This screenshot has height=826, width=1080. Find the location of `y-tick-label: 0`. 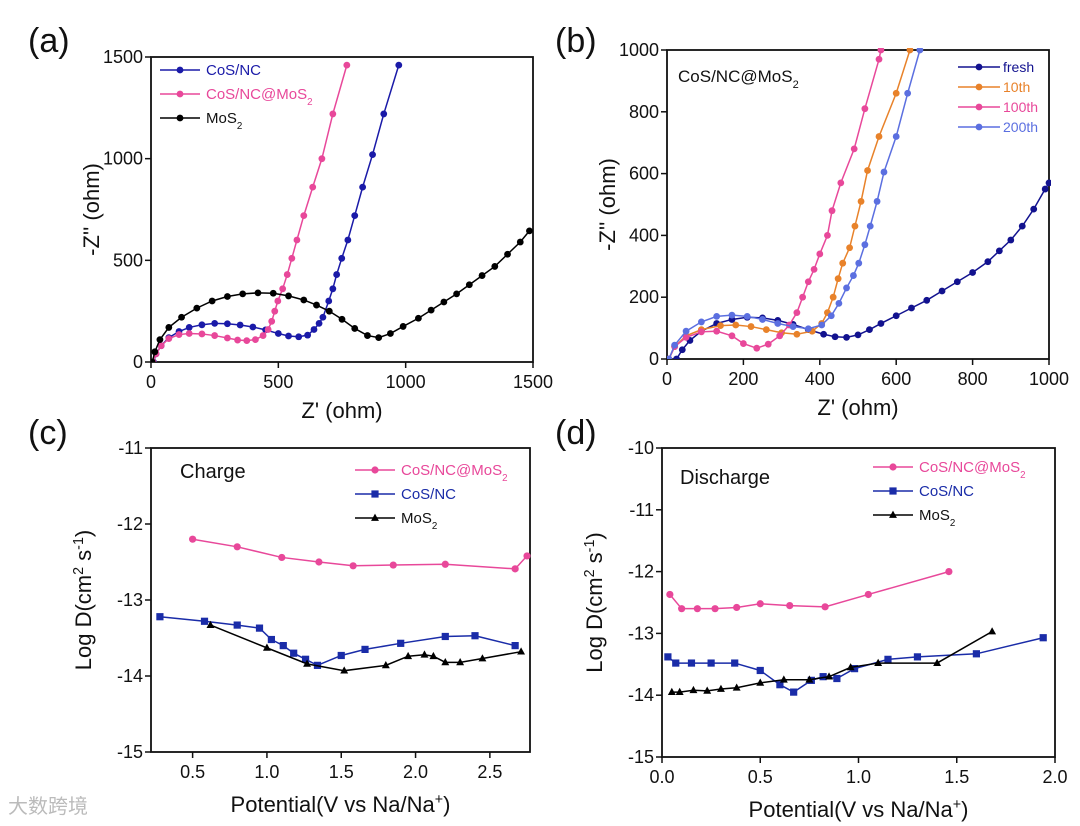

y-tick-label: 0 is located at coordinates (654, 359).